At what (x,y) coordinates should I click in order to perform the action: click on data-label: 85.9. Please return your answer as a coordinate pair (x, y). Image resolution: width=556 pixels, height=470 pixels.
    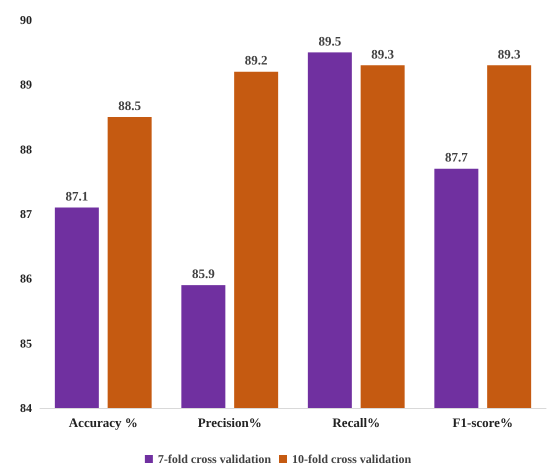
    Looking at the image, I should click on (204, 274).